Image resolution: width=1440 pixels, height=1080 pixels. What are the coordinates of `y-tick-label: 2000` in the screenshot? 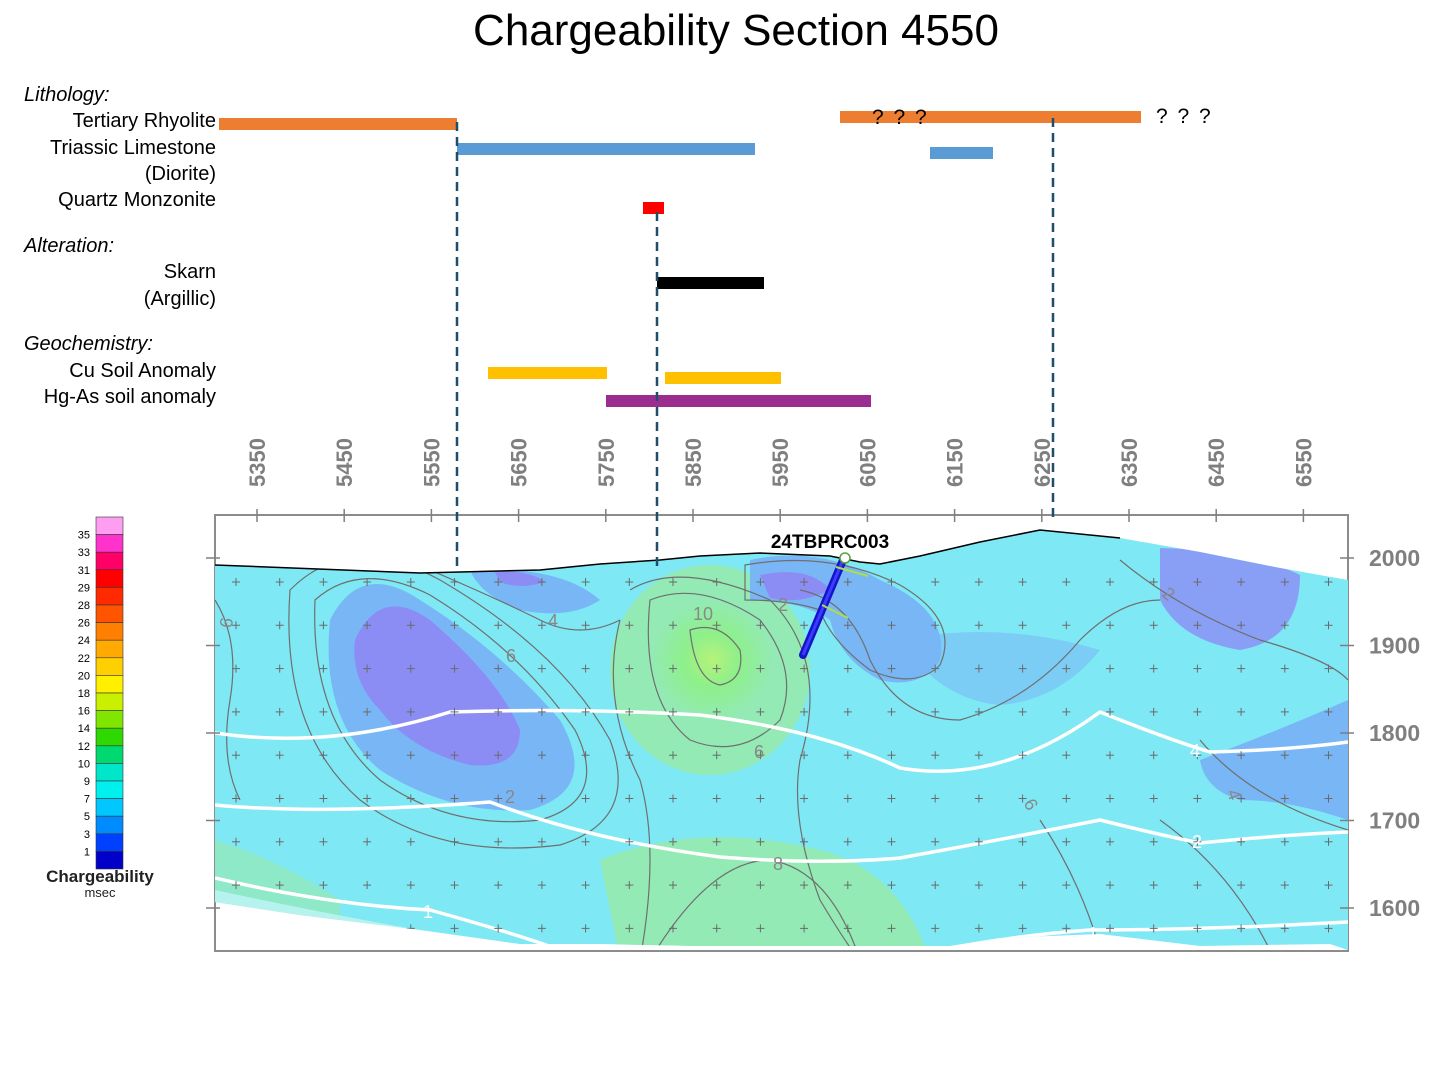 It's located at (1394, 558).